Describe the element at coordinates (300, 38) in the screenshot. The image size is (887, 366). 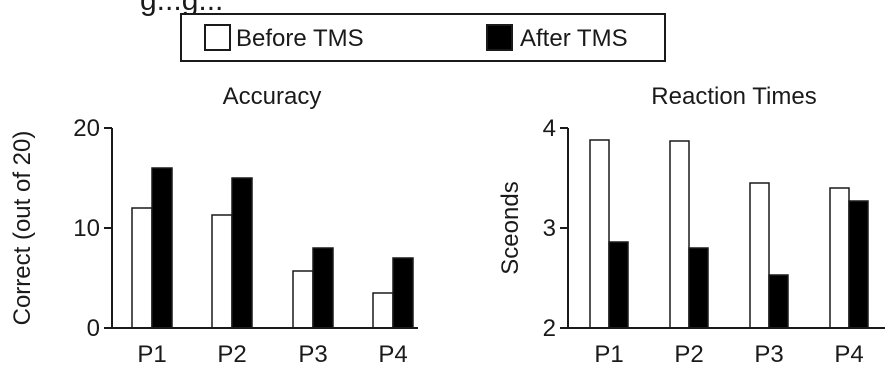
I see `legend-label-before: Before TMS` at that location.